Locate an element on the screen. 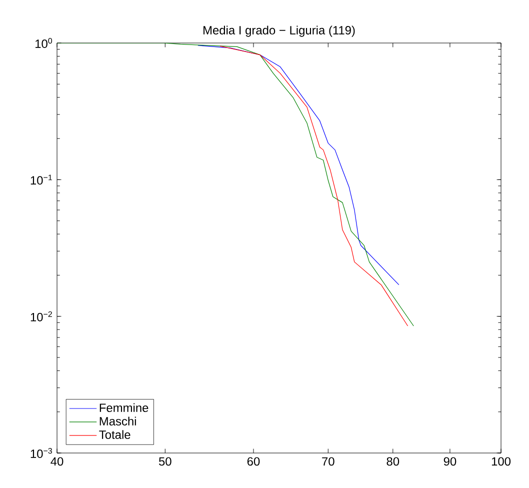  y-tick-label: 10$^{−3}$ is located at coordinates (41, 453).